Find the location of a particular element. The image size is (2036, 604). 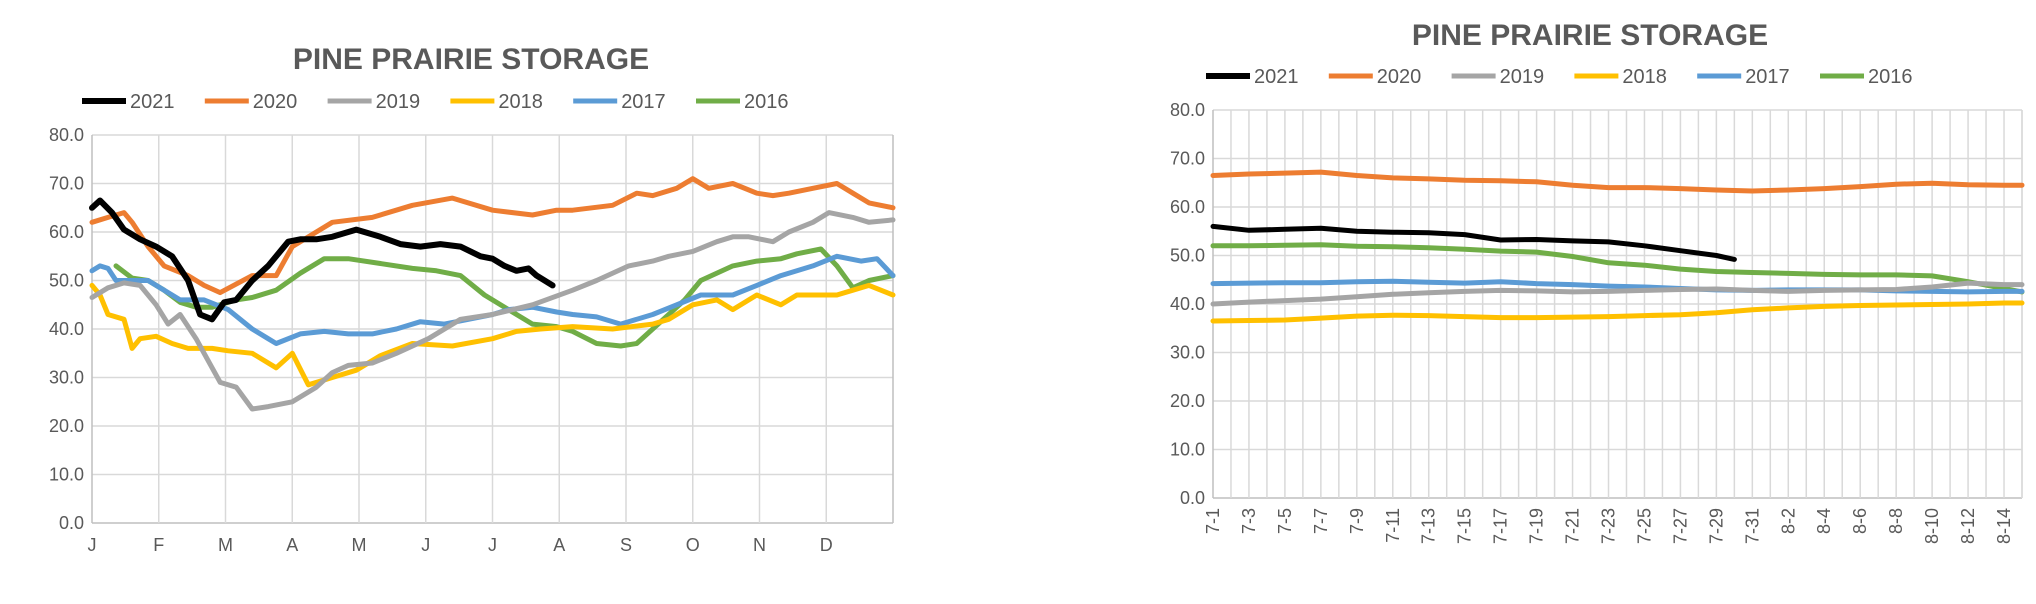

x-tick-label: 7-1 is located at coordinates (1213, 521).